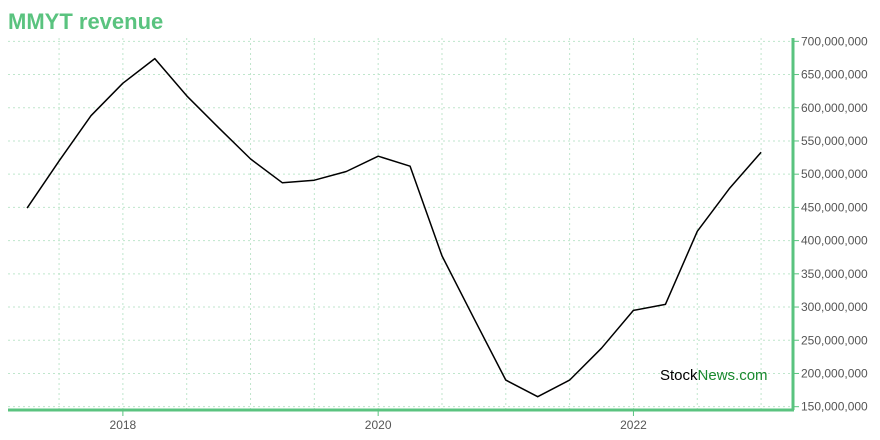 The height and width of the screenshot is (440, 880). I want to click on y-tick-label: 300,000,000, so click(834, 307).